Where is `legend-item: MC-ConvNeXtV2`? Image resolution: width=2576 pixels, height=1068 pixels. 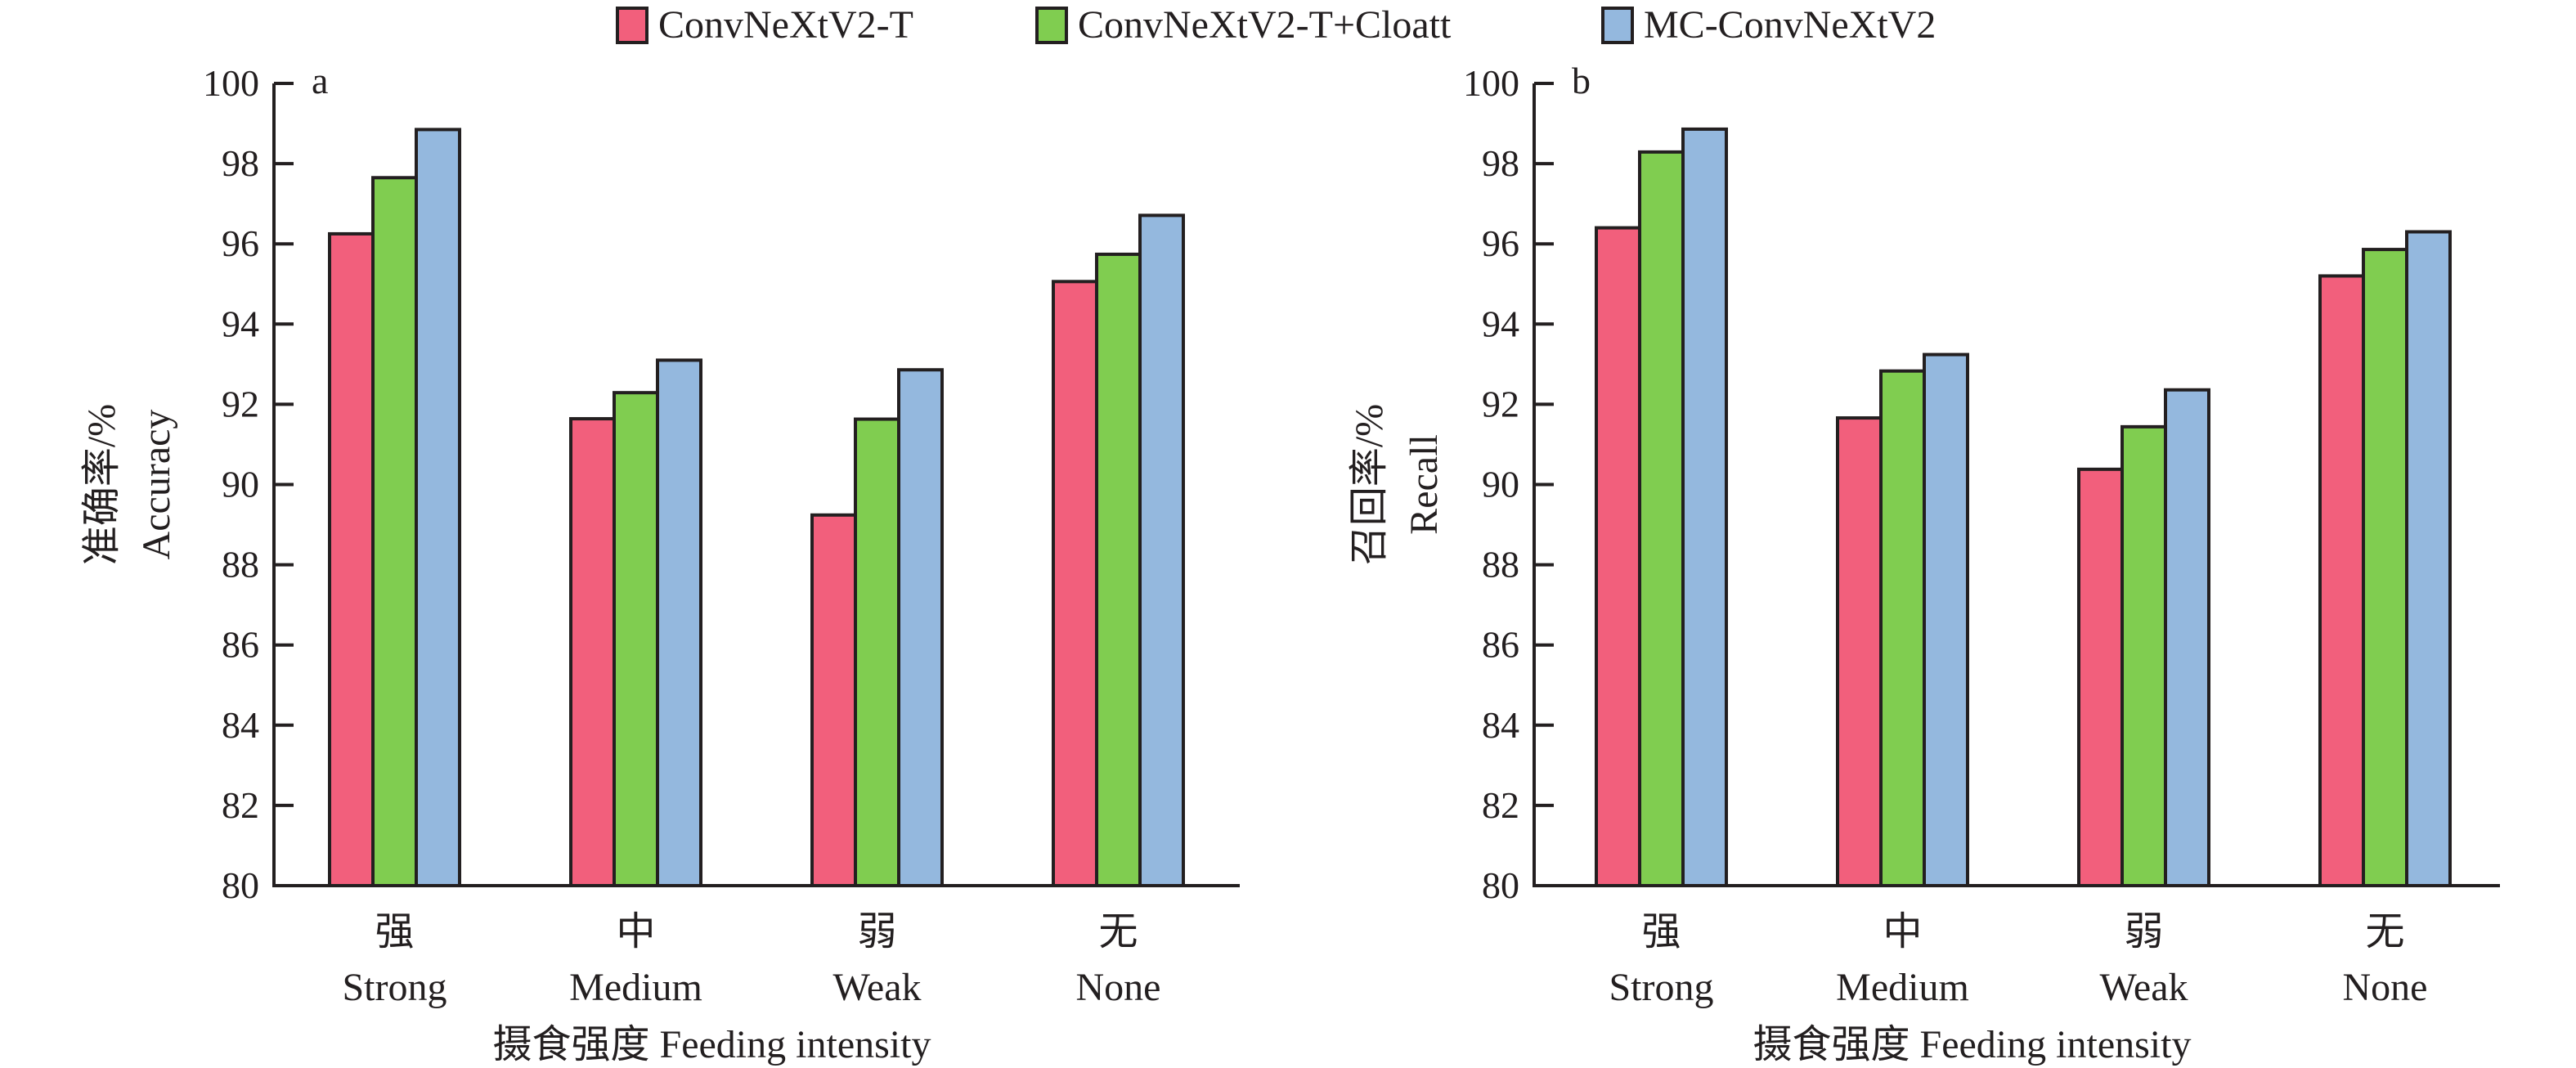 legend-item: MC-ConvNeXtV2 is located at coordinates (1768, 25).